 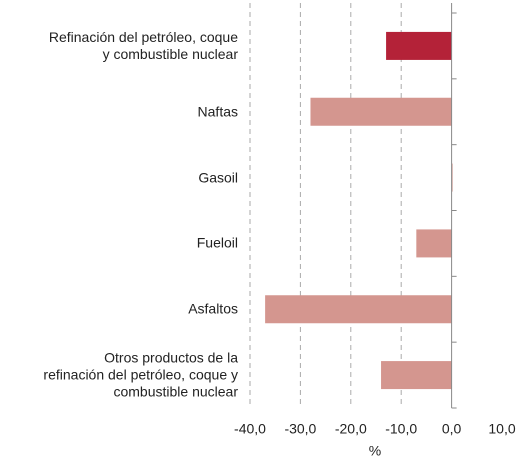 I want to click on x-tick-label: -10,0, so click(x=401, y=429).